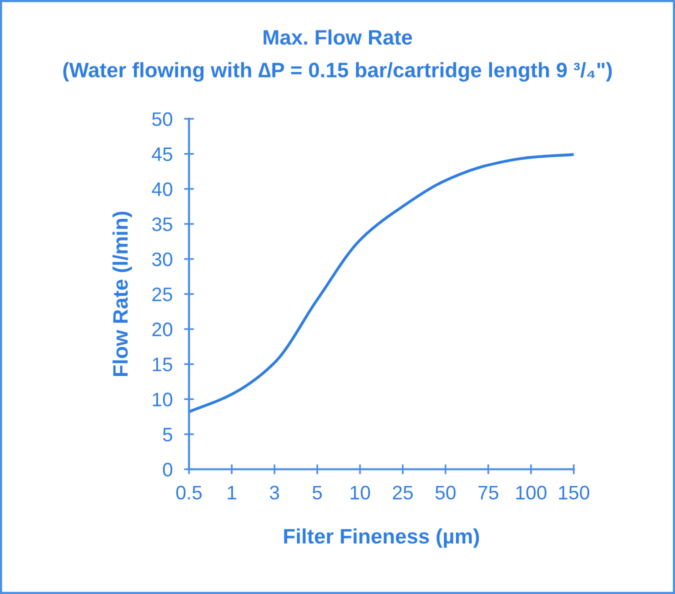 This screenshot has height=594, width=675. Describe the element at coordinates (317, 493) in the screenshot. I see `x-tick-label: 5` at that location.